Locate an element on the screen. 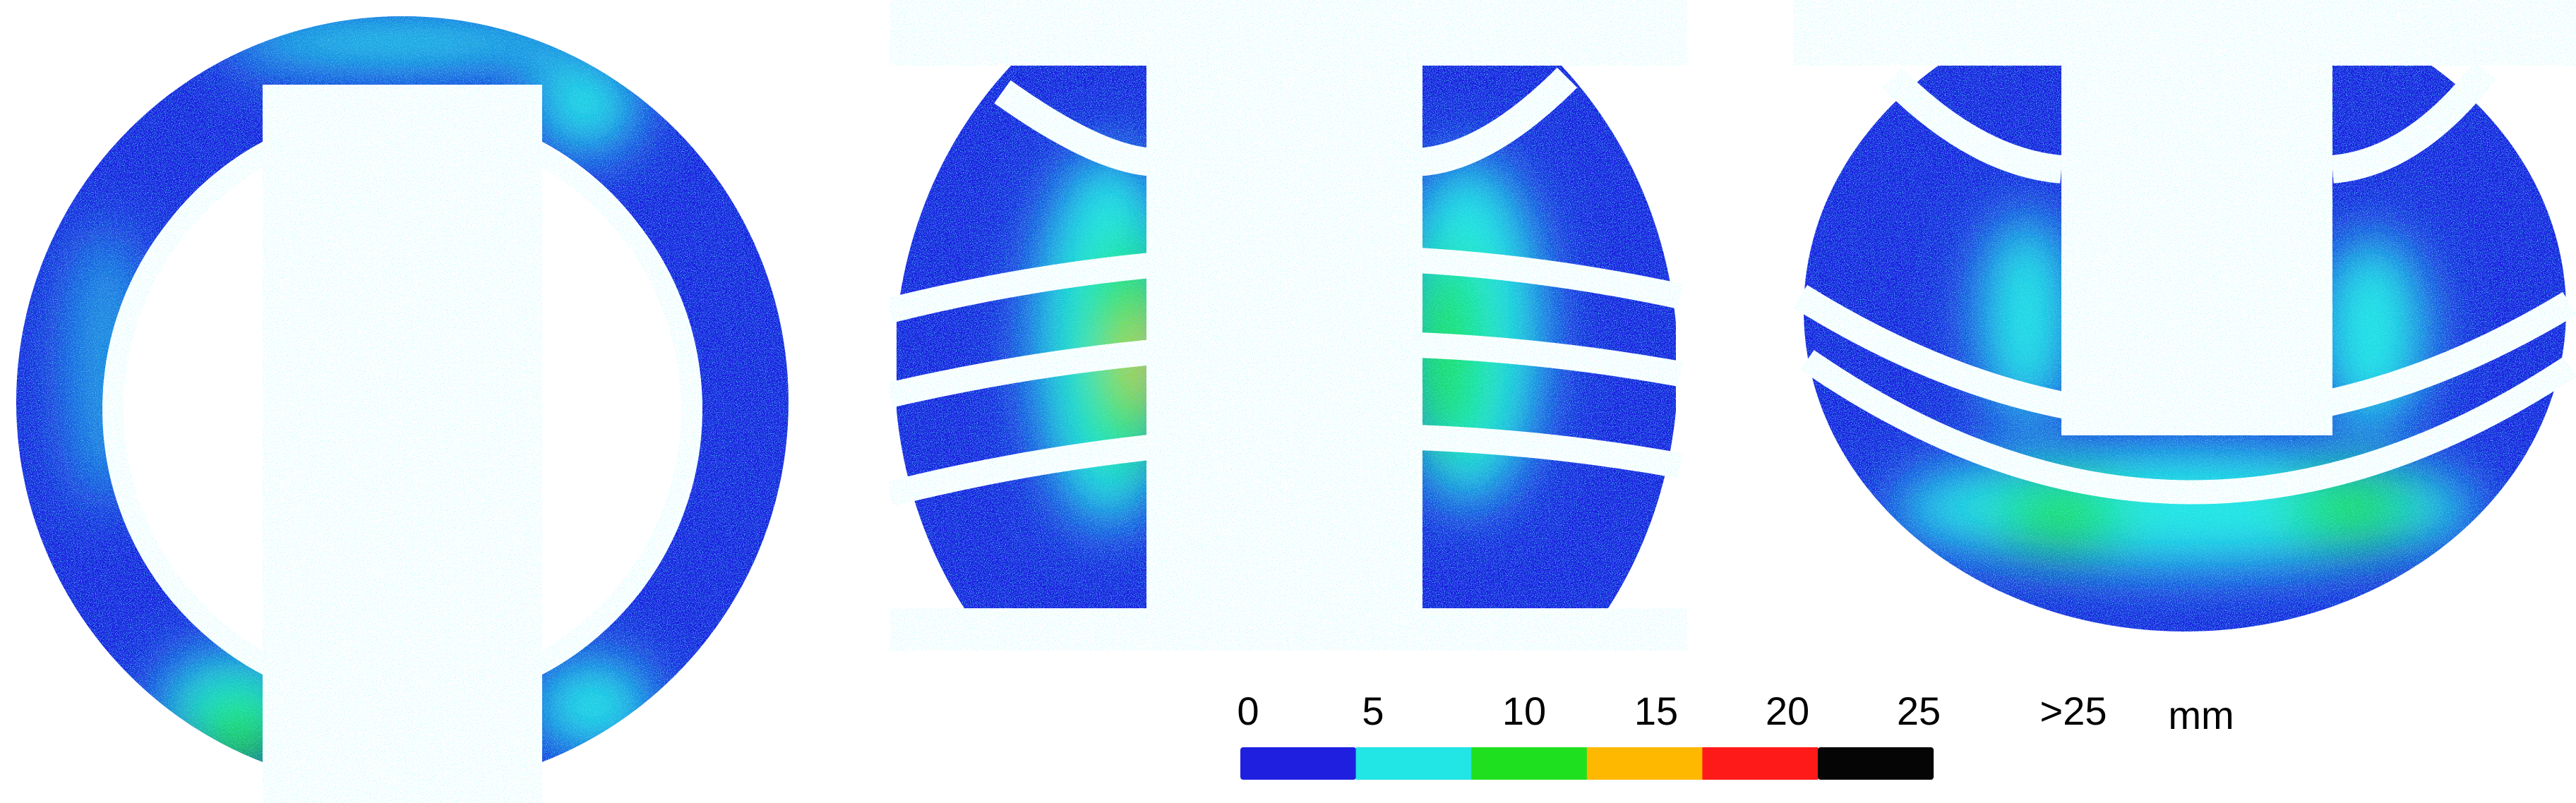 Image resolution: width=2576 pixels, height=803 pixels. legend-unit: mm is located at coordinates (2201, 715).